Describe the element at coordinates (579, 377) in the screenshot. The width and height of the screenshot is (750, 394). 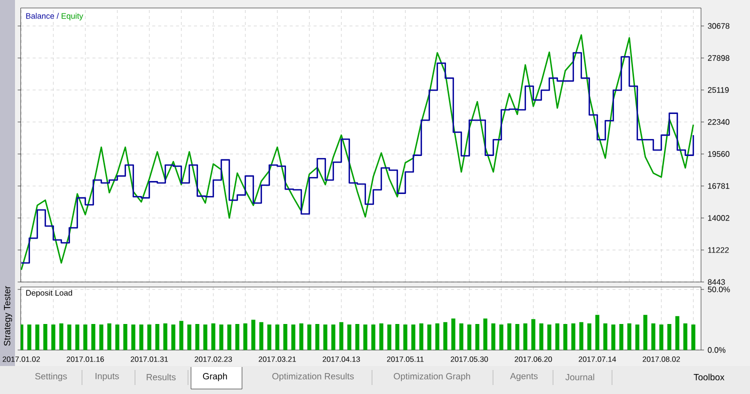
I see `text: Journal` at that location.